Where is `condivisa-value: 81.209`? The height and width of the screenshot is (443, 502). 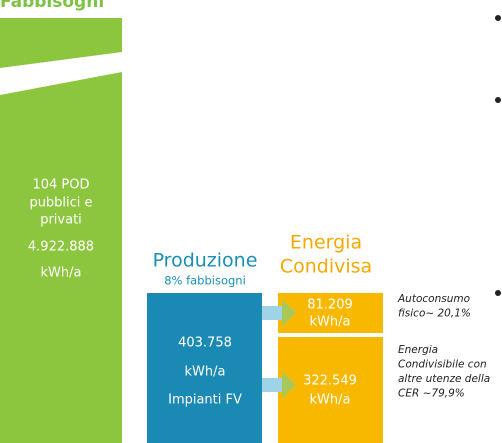 condivisa-value: 81.209 is located at coordinates (330, 305).